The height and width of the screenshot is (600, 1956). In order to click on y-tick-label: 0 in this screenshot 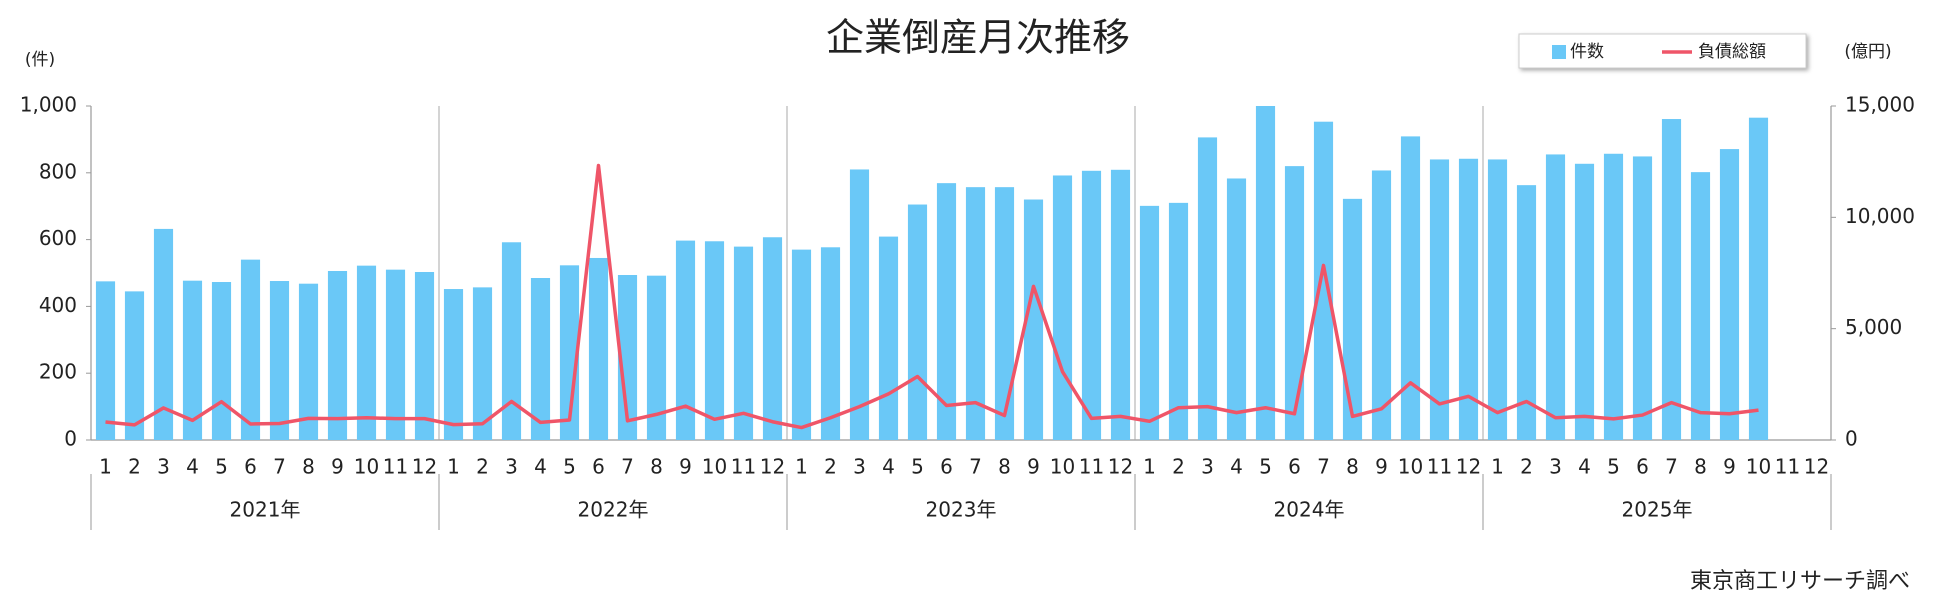, I will do `click(70, 439)`.